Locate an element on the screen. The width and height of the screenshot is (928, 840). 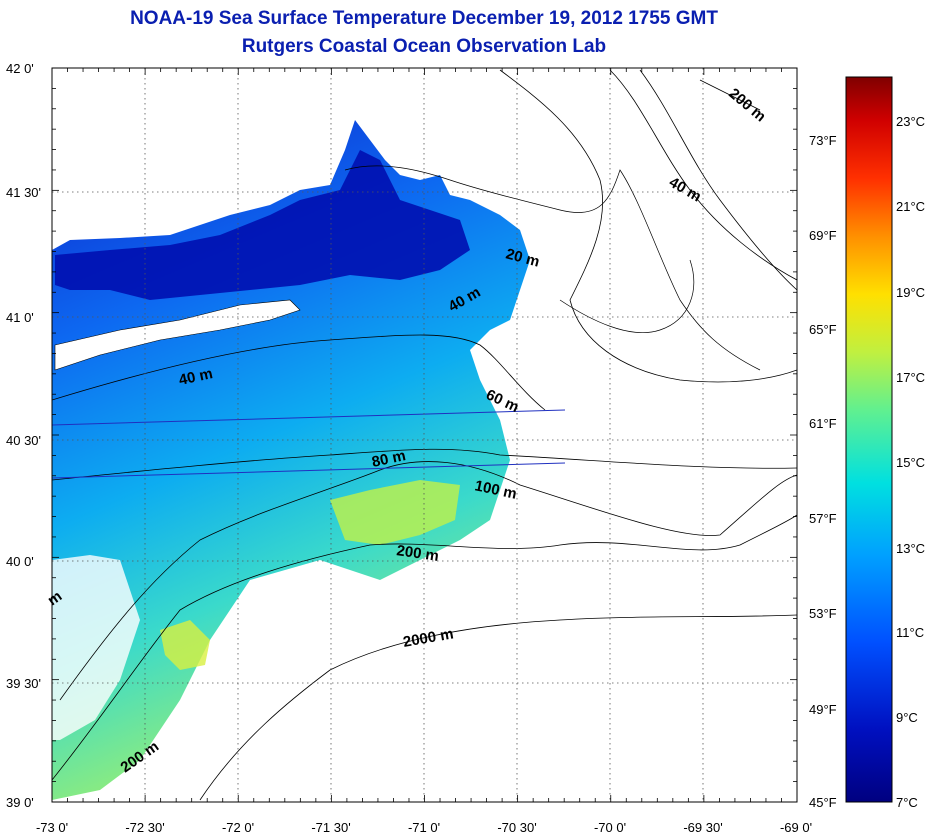
celsius-tick-label: 13°C is located at coordinates (910, 548).